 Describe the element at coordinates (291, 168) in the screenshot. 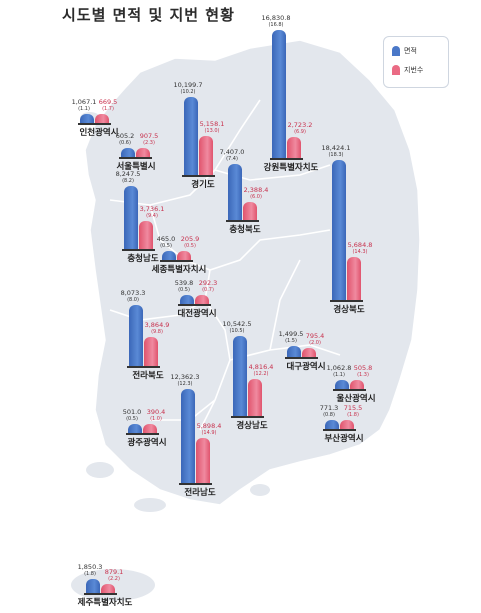

I see `region-label: 강원특별자치도` at that location.